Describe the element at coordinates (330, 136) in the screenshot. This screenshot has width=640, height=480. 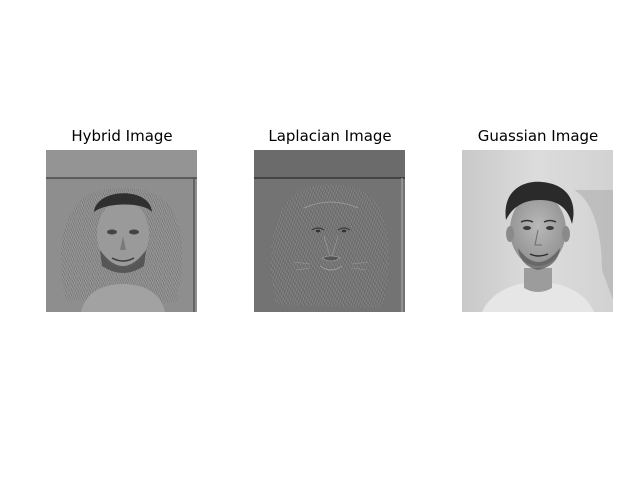
I see `laplacian-image-title: Laplacian Image` at that location.